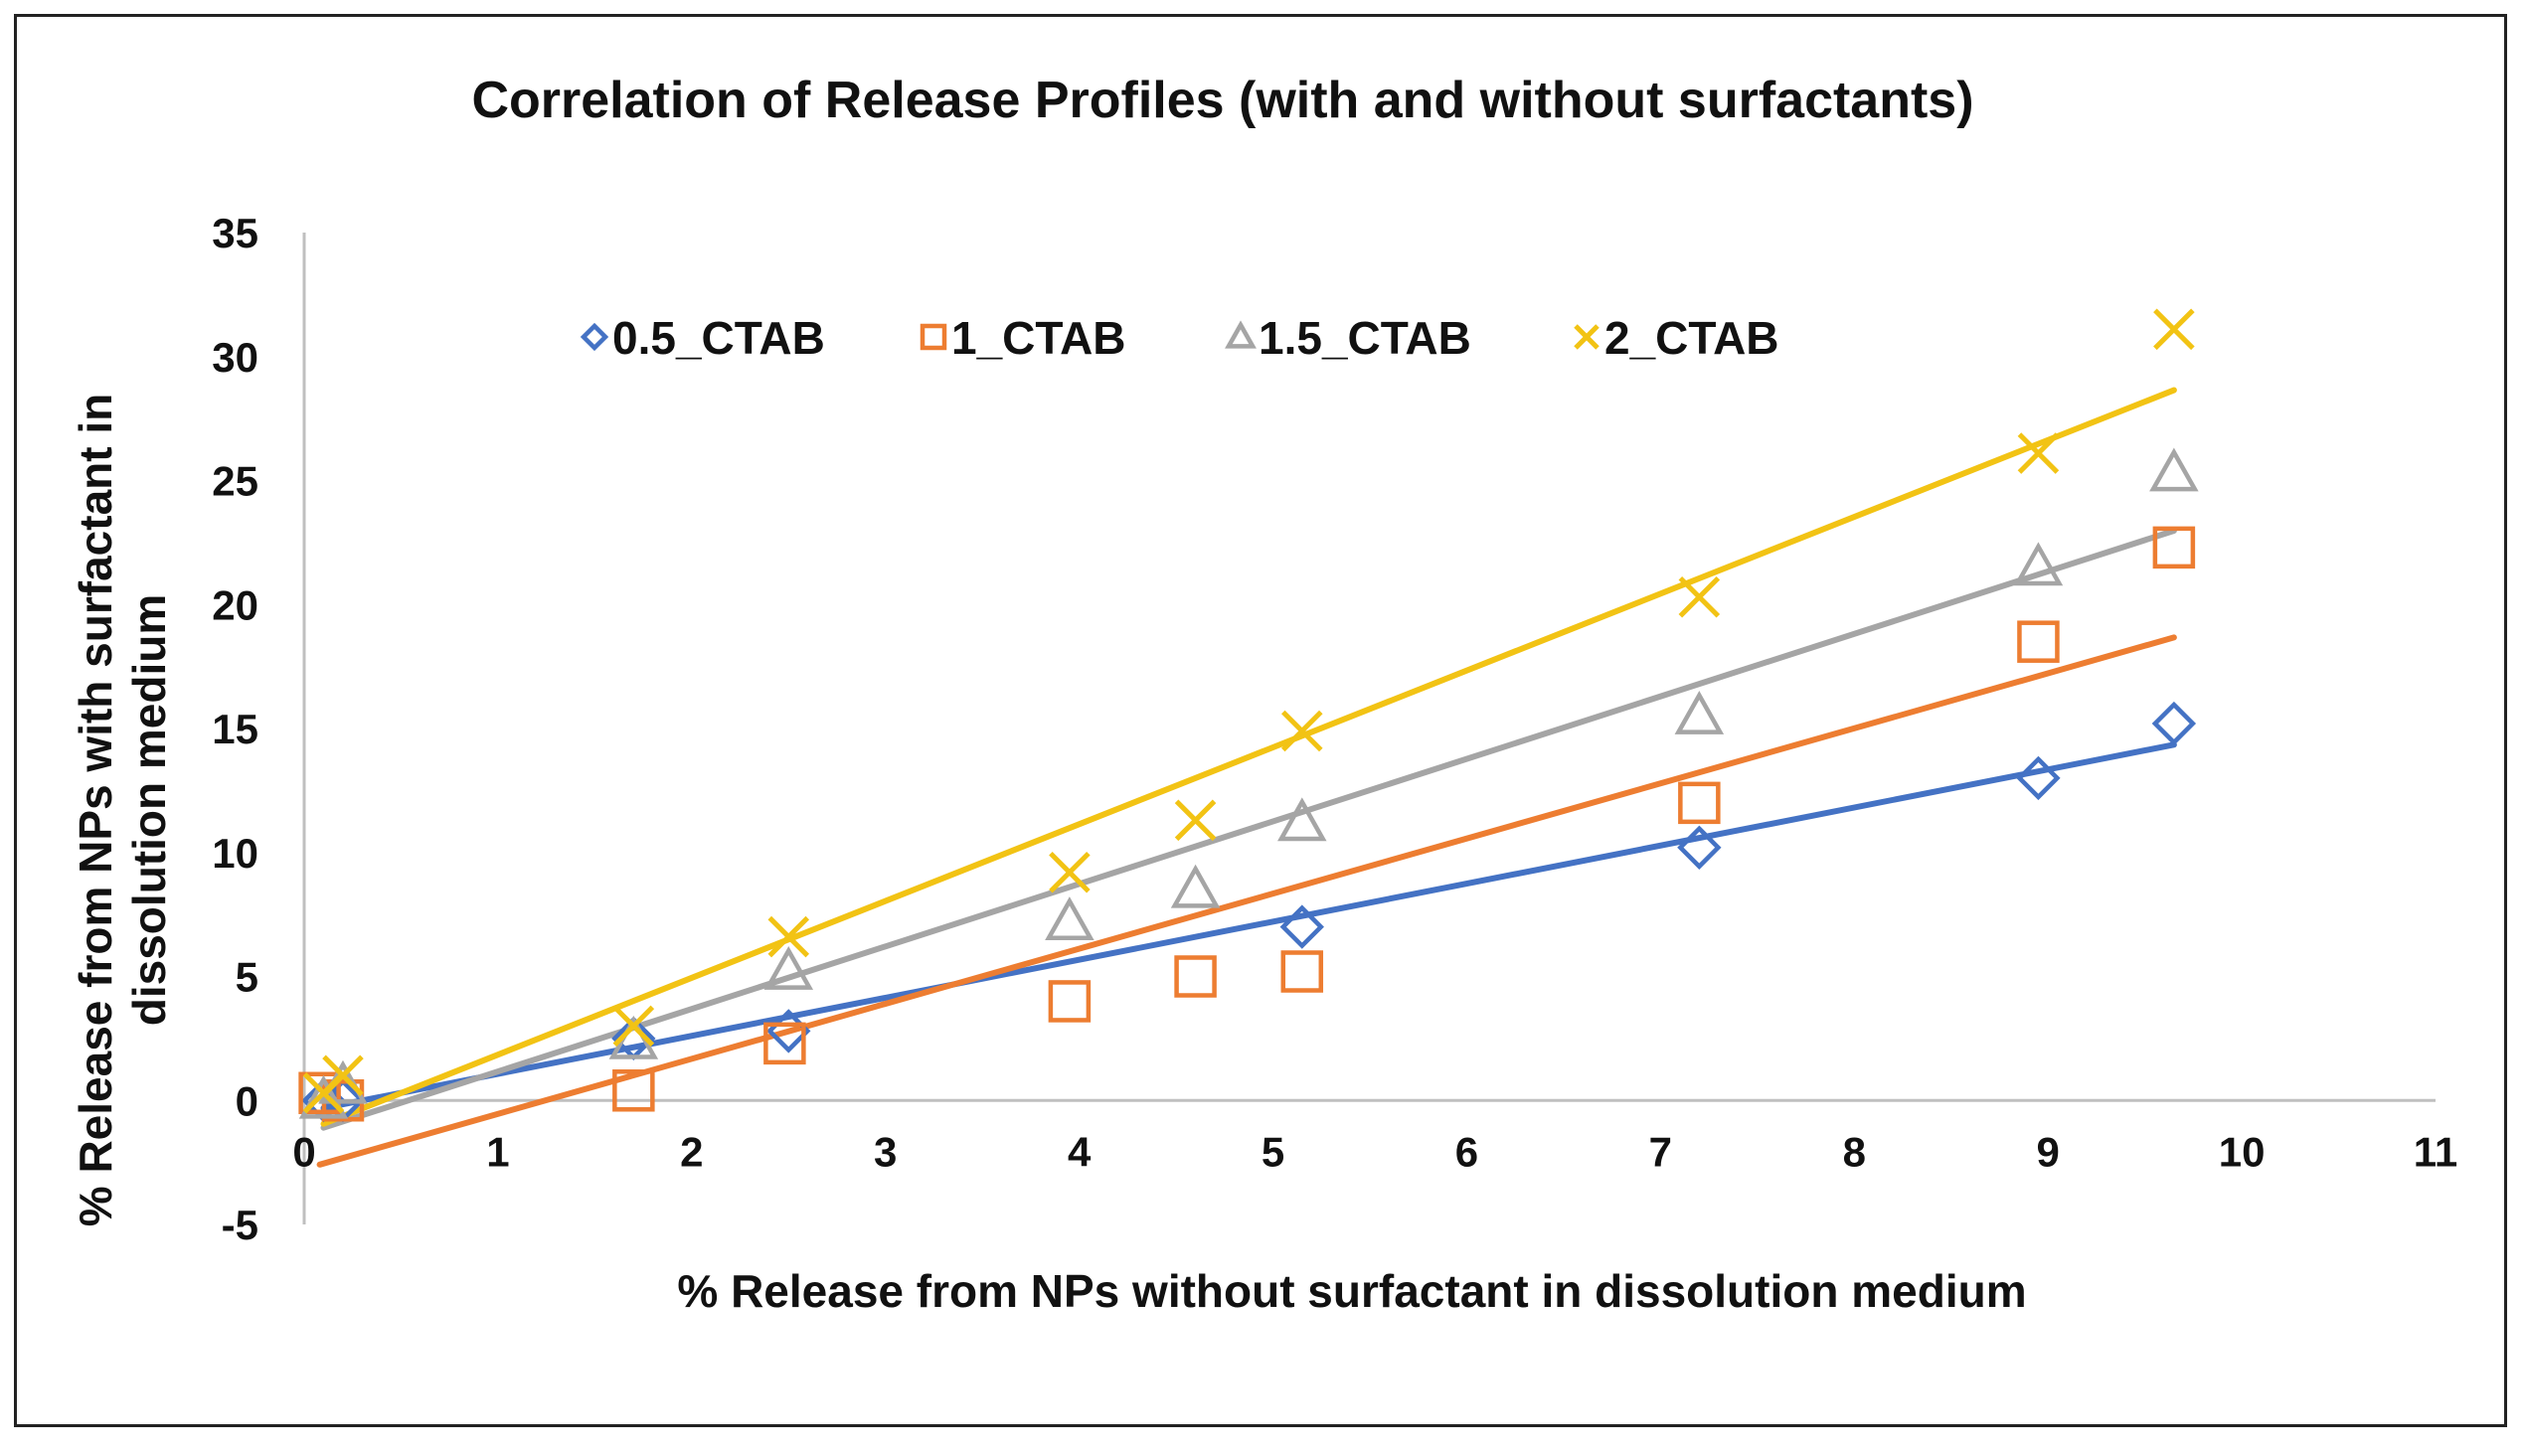 The width and height of the screenshot is (2526, 1456). I want to click on y-tick-label: 0, so click(247, 1100).